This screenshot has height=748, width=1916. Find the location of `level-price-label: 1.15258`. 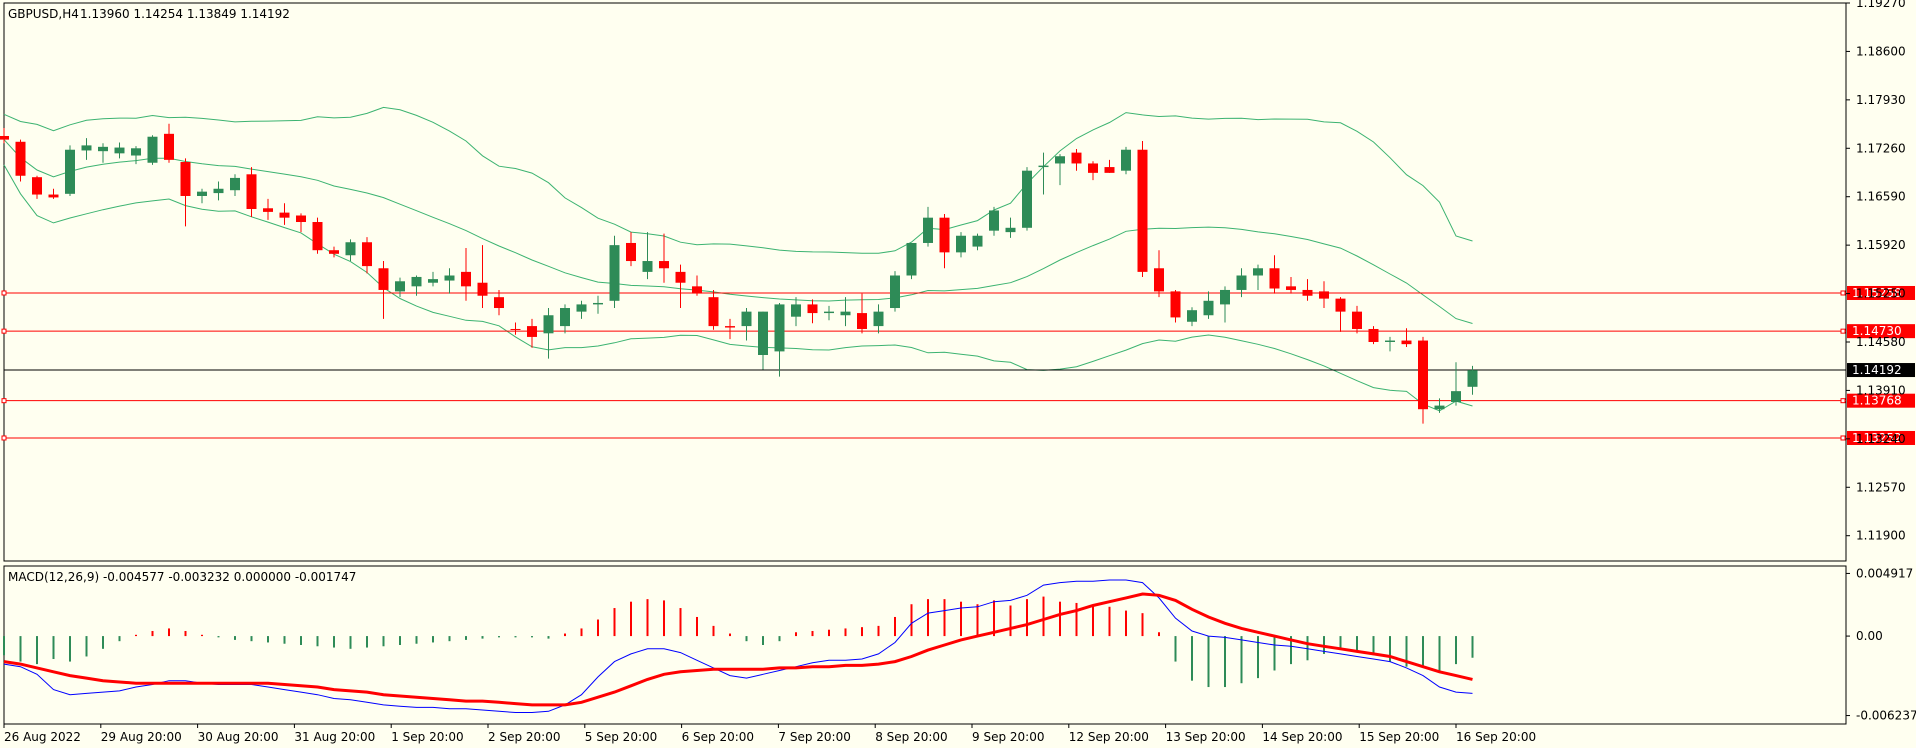

level-price-label: 1.15258 is located at coordinates (1877, 293).